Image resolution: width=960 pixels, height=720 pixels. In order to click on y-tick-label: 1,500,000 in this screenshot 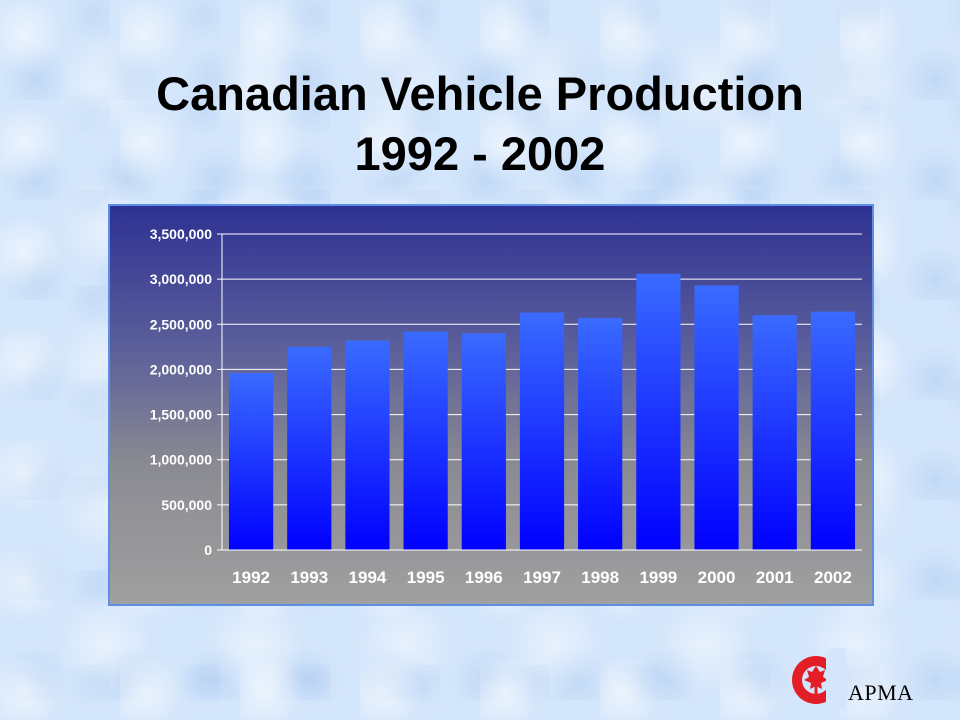, I will do `click(181, 415)`.